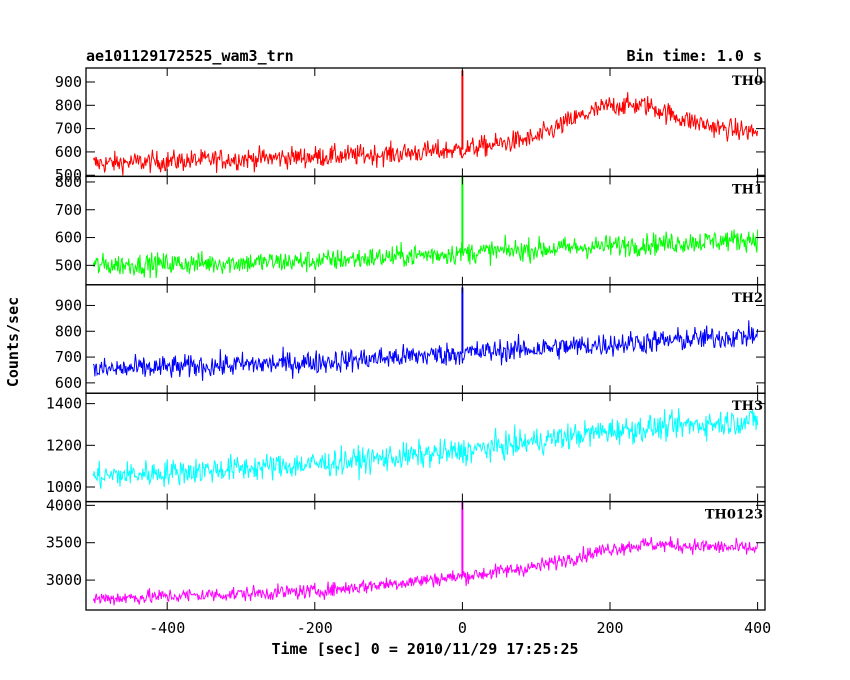  Describe the element at coordinates (425, 134) in the screenshot. I see `series-th0` at that location.